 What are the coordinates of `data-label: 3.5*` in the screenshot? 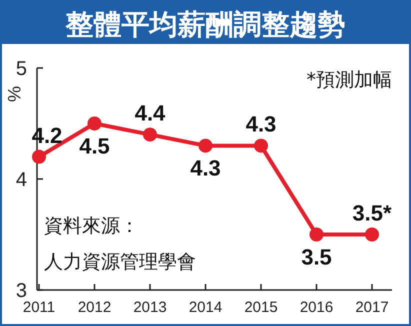 It's located at (372, 213).